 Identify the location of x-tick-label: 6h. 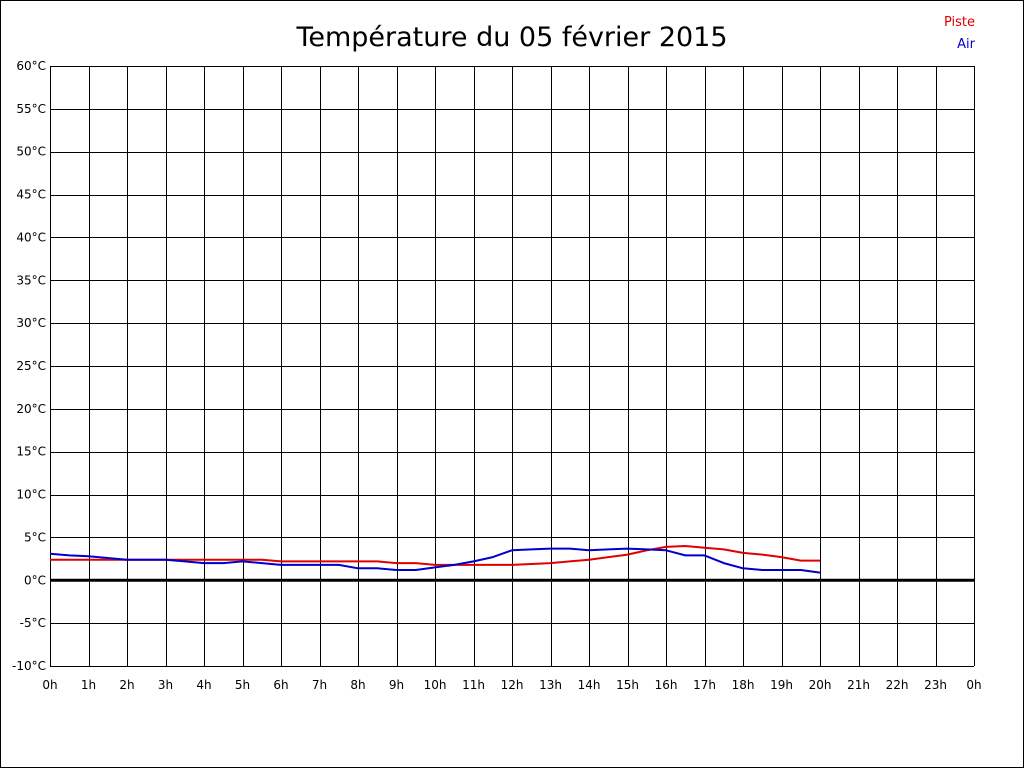
(280, 685).